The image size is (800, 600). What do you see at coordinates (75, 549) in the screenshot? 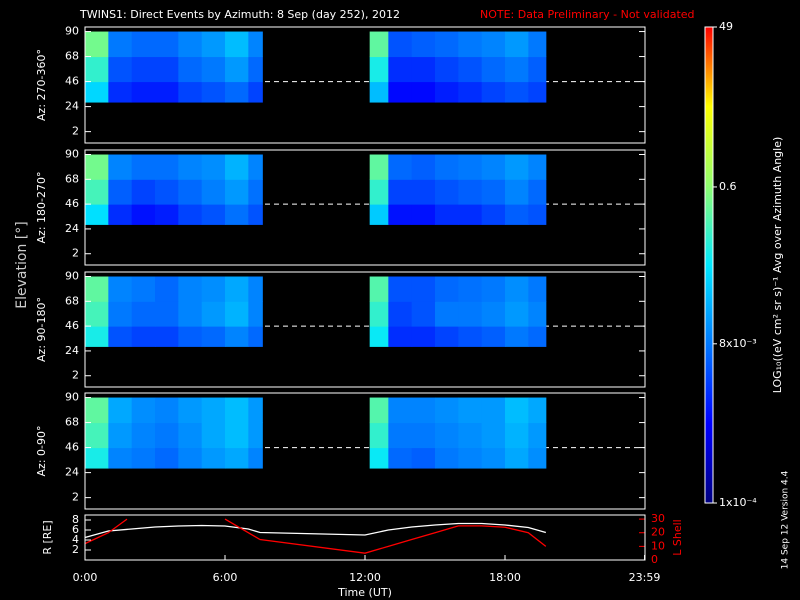
I see `y-tick-label: 2` at bounding box center [75, 549].